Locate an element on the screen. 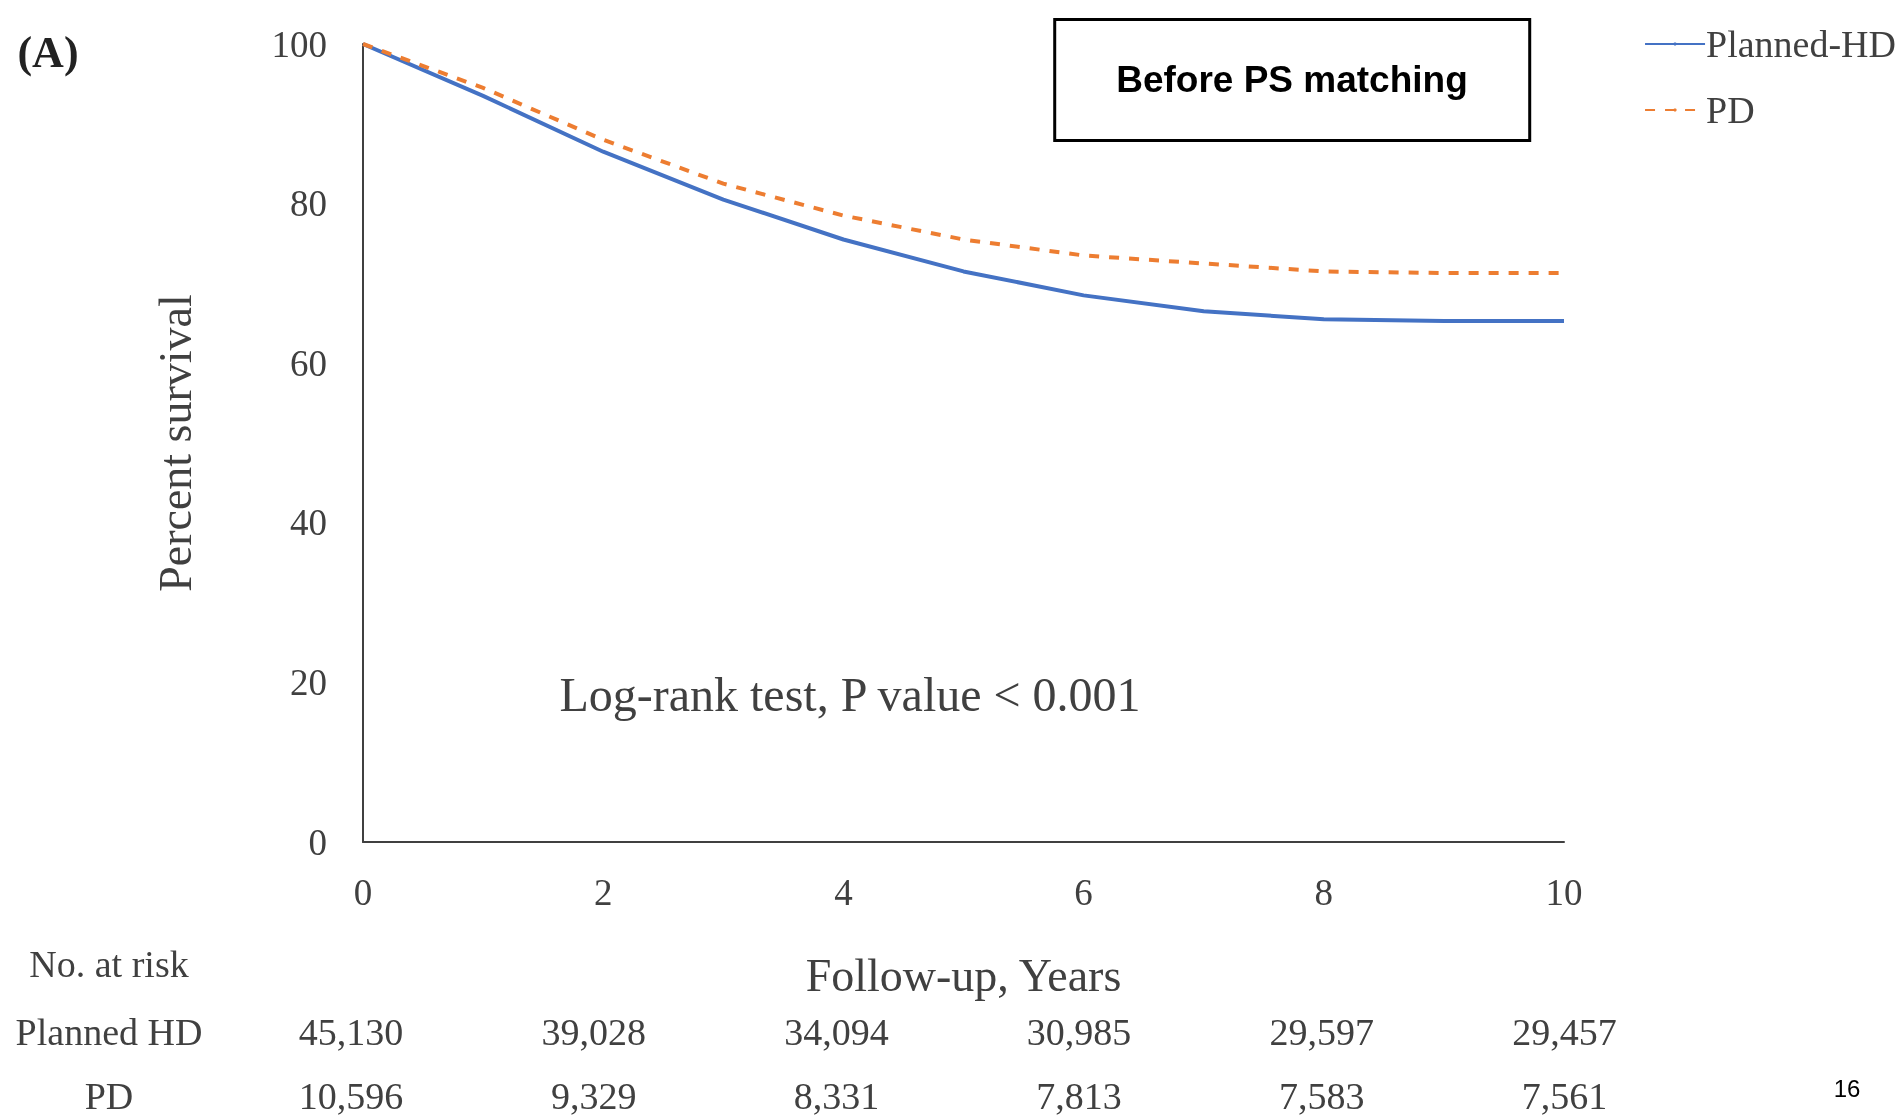 The height and width of the screenshot is (1116, 1903). text: Planned HD is located at coordinates (109, 1032).